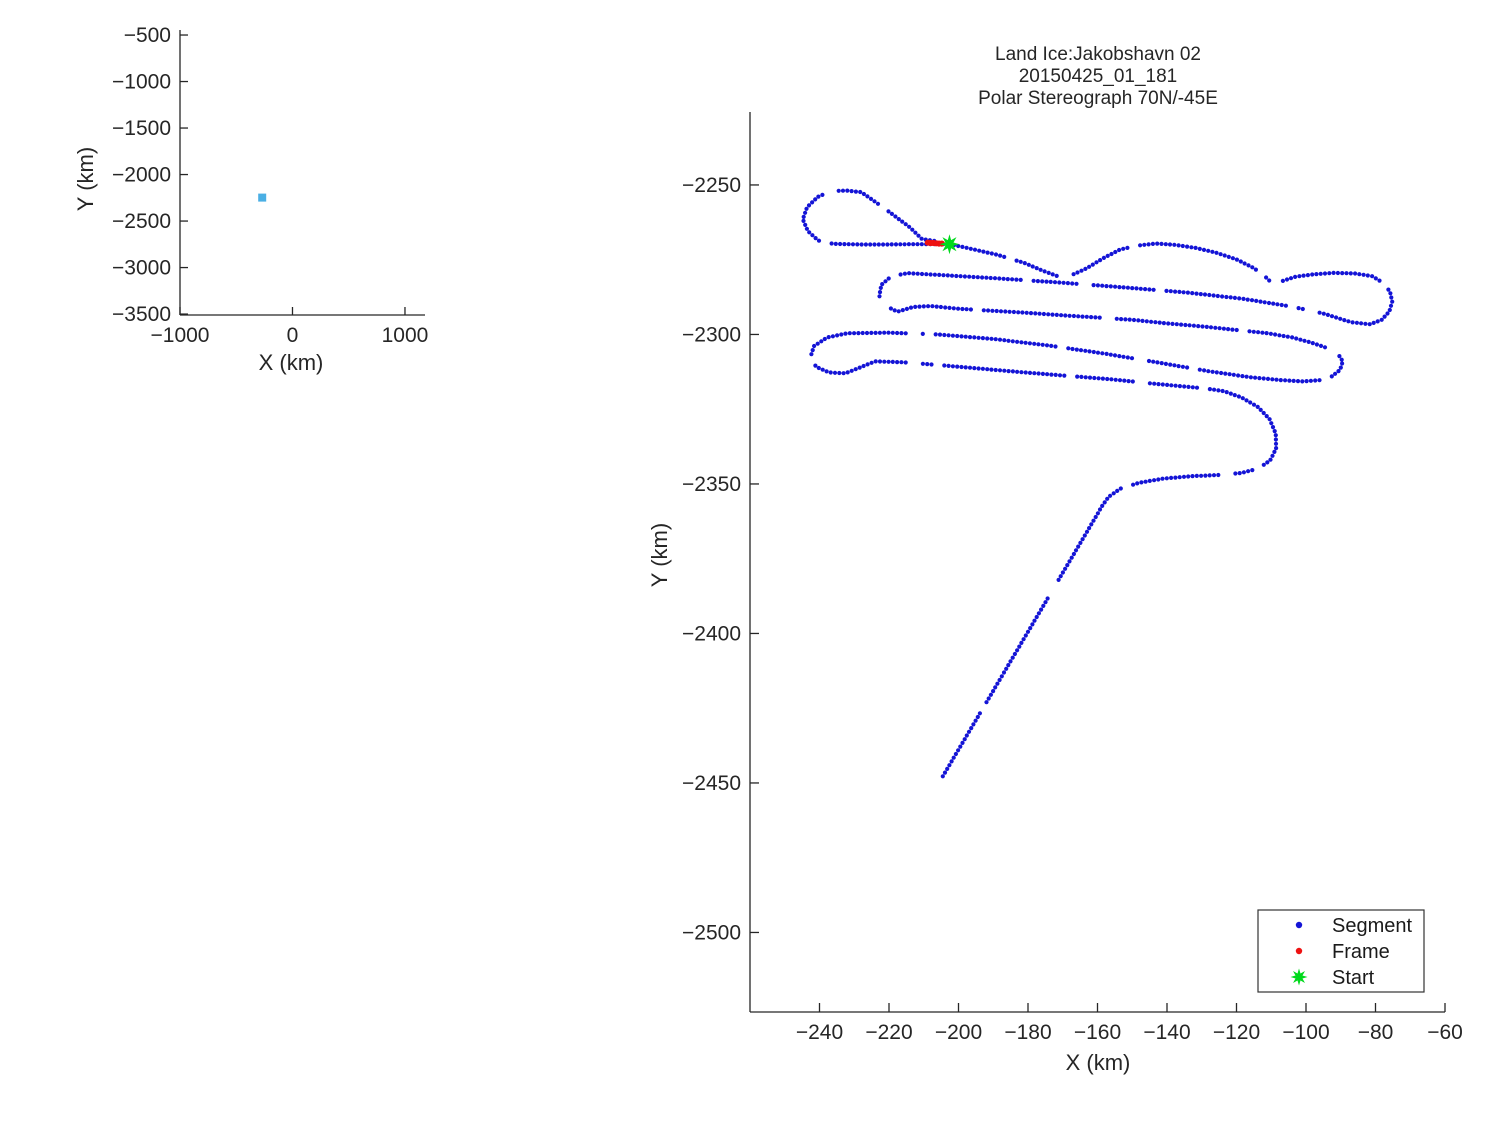 The image size is (1500, 1125). I want to click on legend-label-segment: Segment, so click(1372, 926).